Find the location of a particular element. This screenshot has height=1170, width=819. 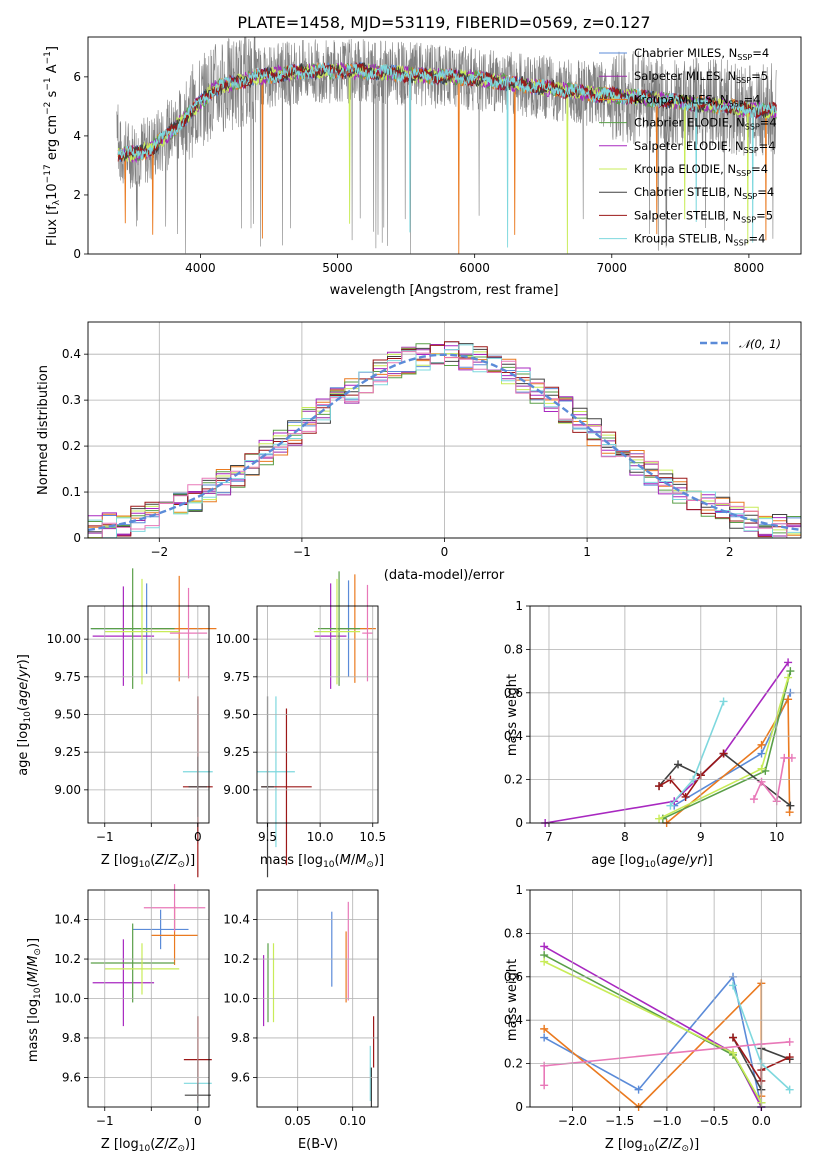

histogram-ylabel: Normed distribution is located at coordinates (43, 430).